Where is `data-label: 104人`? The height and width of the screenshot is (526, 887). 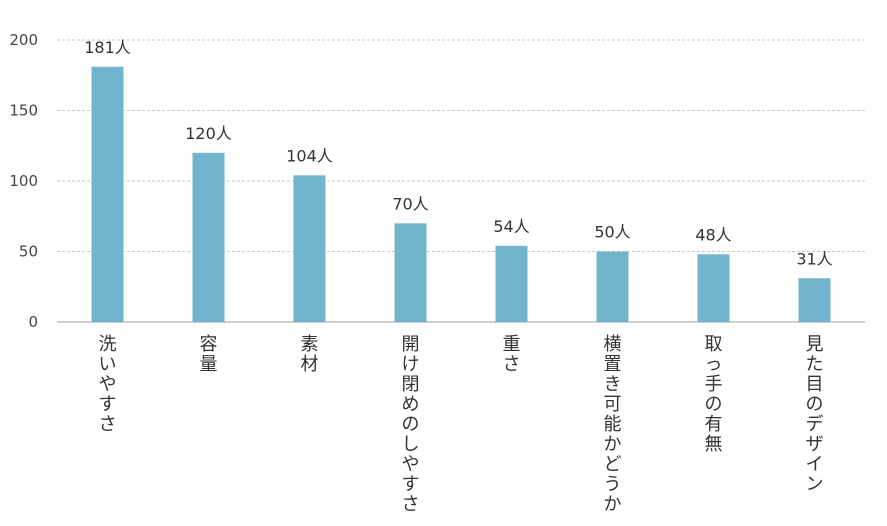 data-label: 104人 is located at coordinates (309, 155).